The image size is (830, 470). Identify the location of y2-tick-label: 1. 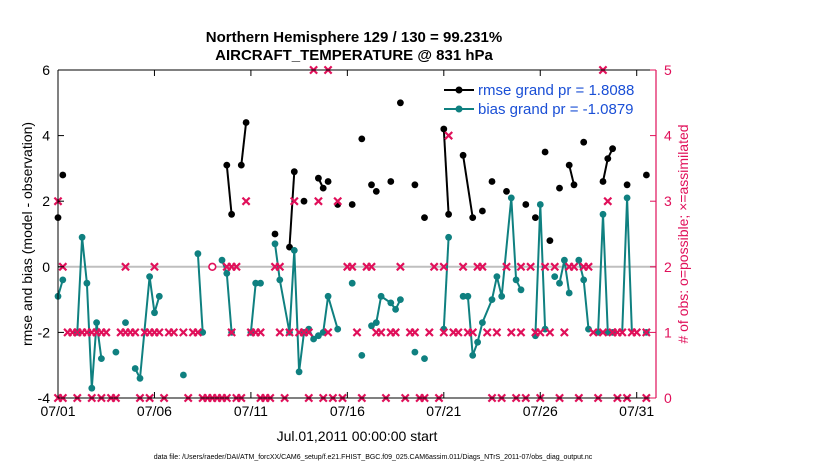
(668, 332).